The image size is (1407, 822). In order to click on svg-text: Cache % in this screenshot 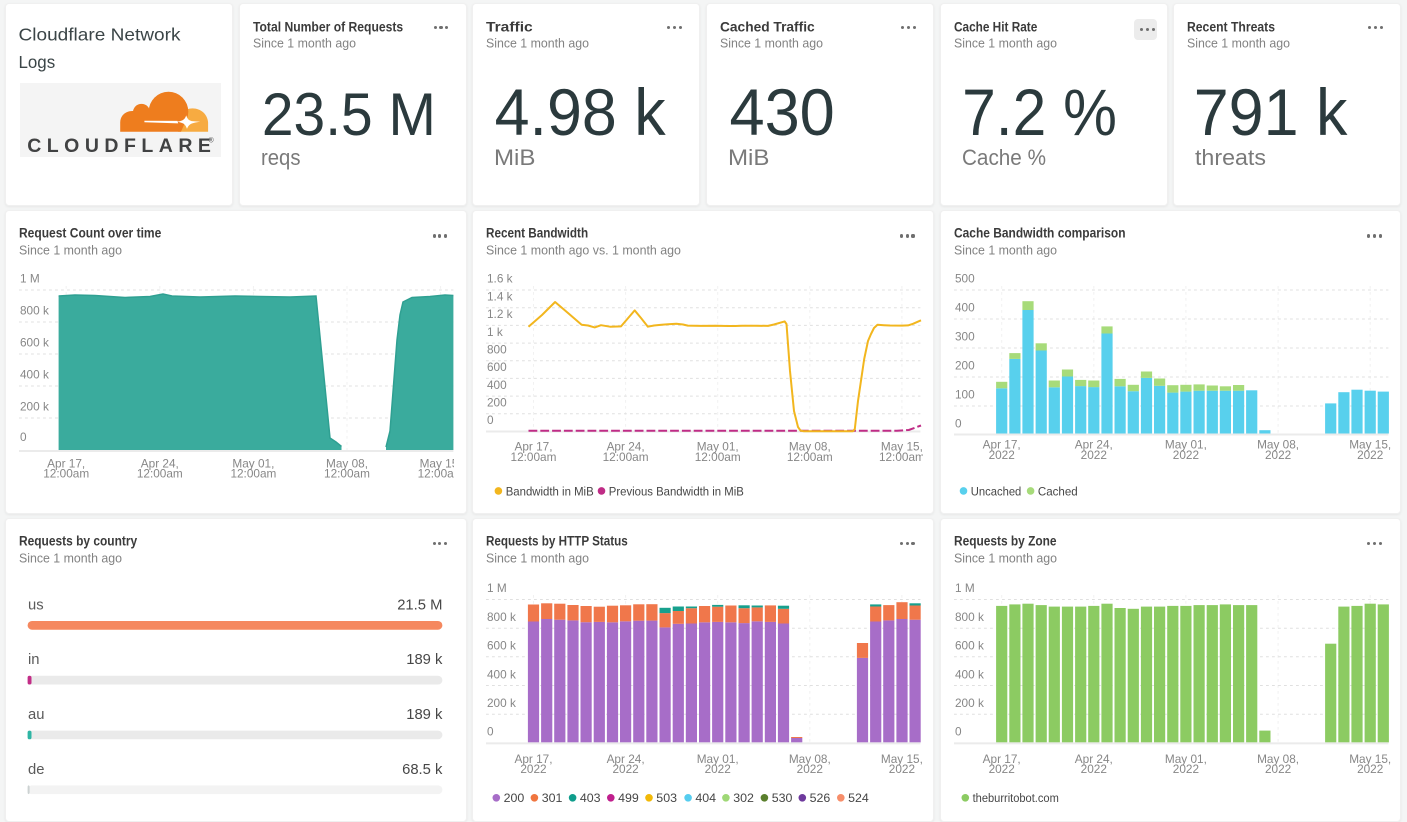, I will do `click(1004, 157)`.